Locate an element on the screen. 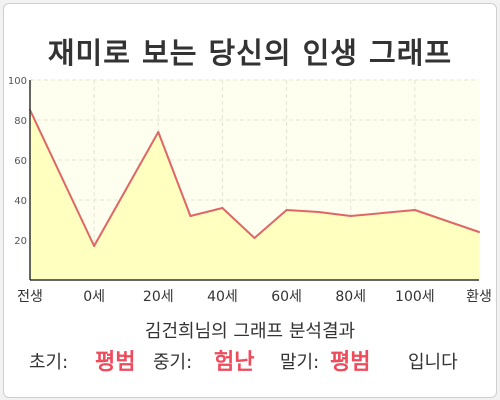 This screenshot has height=400, width=500. x-tick-label: 20세 is located at coordinates (158, 297).